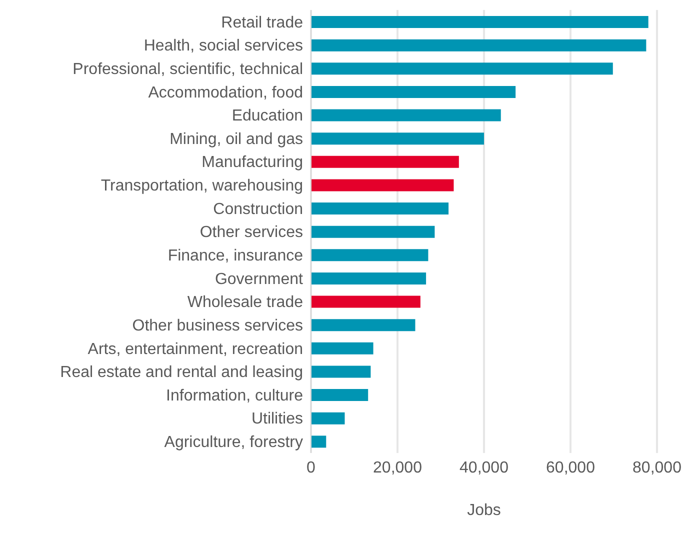 The height and width of the screenshot is (537, 699). I want to click on y-tick-label: Agriculture, forestry, so click(233, 443).